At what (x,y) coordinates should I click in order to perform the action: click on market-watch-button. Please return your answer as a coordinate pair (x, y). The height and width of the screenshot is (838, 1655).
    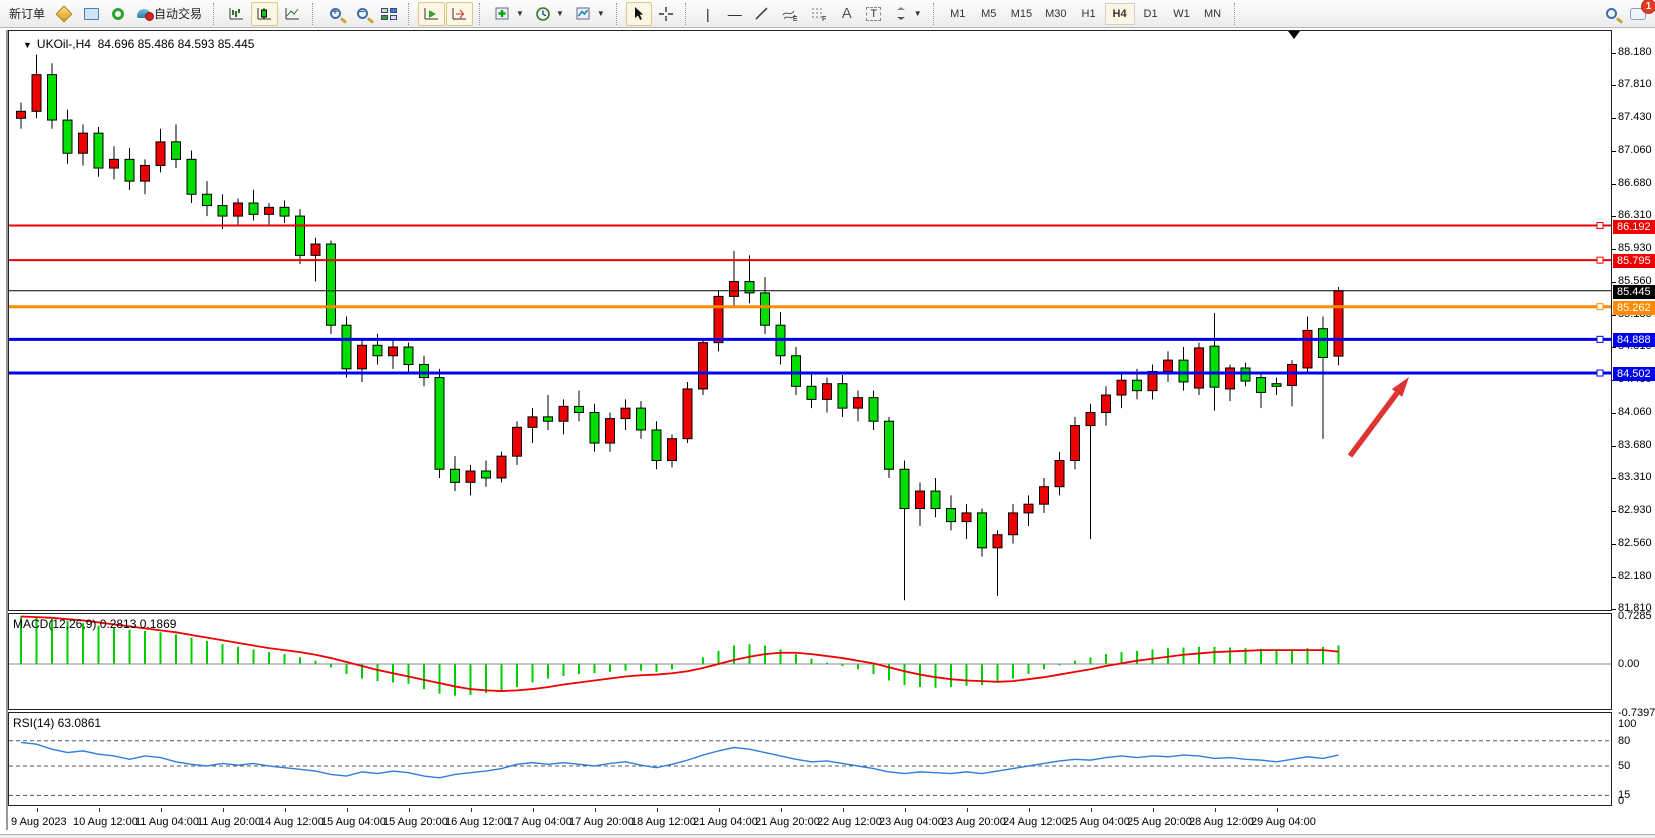
    Looking at the image, I should click on (64, 14).